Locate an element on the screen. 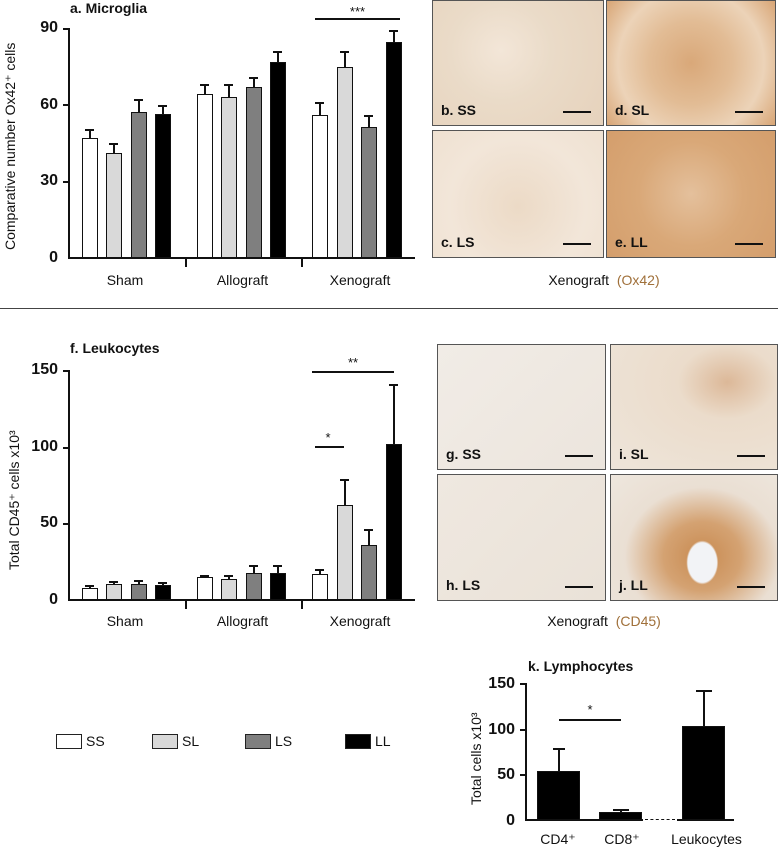  bar-xenograft-ll is located at coordinates (394, 522).